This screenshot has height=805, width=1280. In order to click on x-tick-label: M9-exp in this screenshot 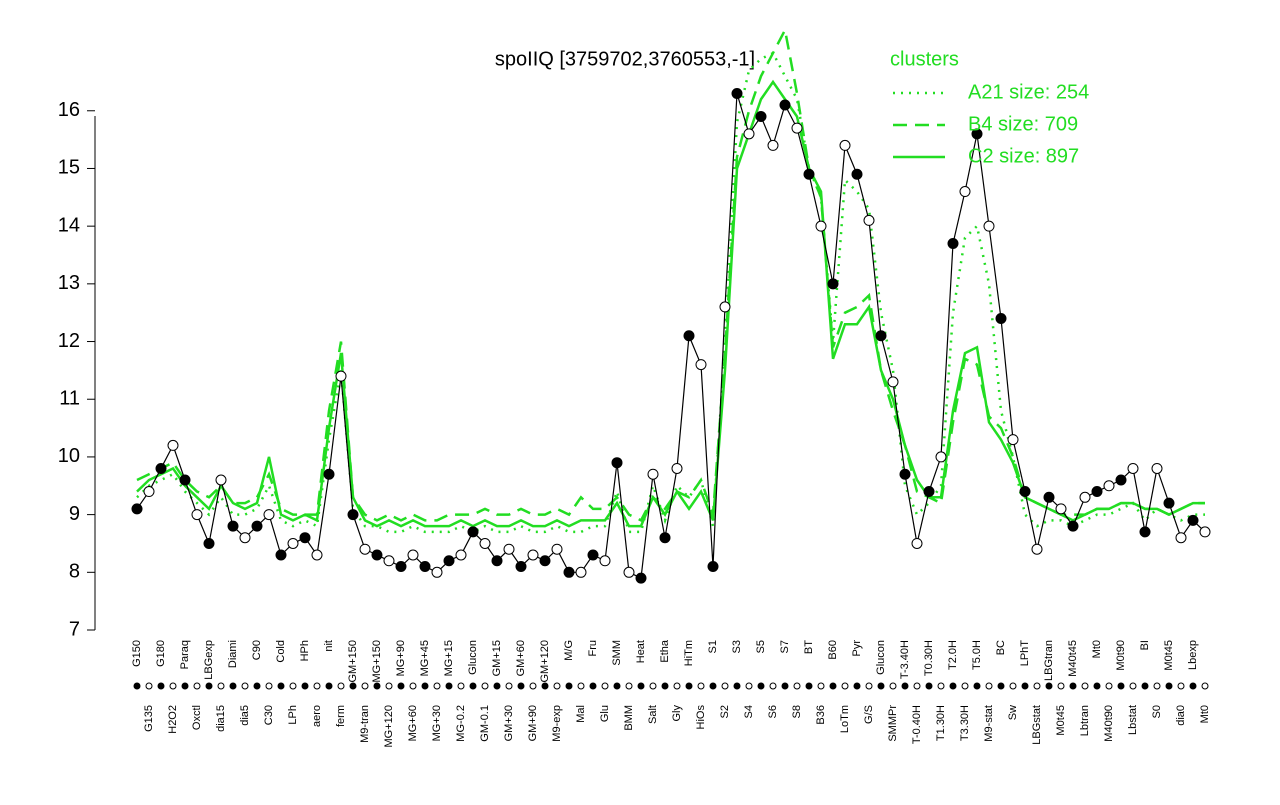, I will do `click(557, 723)`.